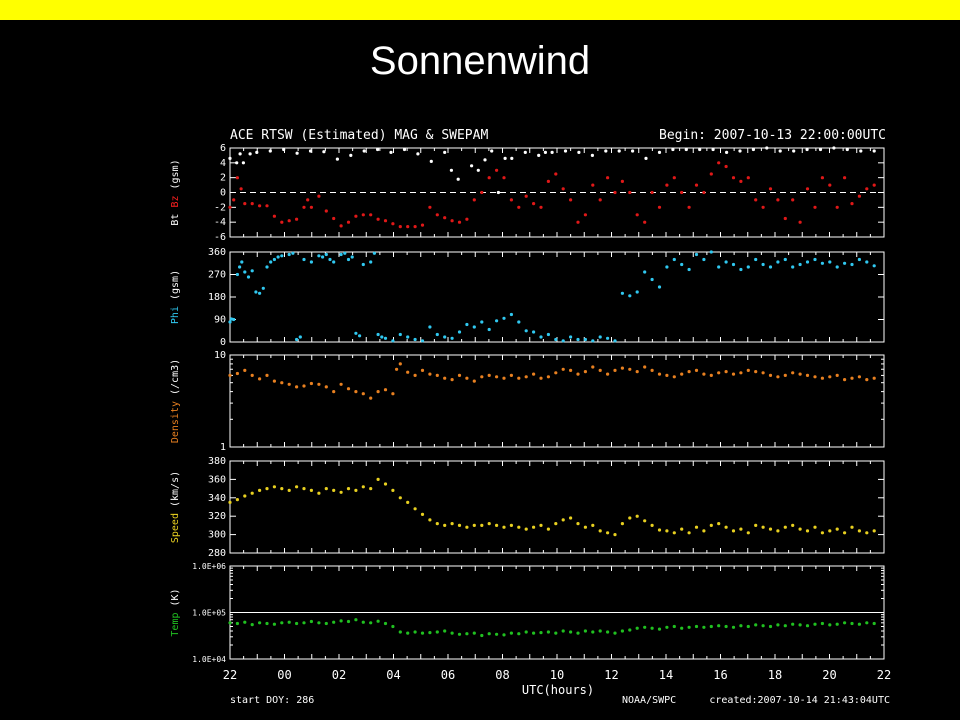  Describe the element at coordinates (527, 297) in the screenshot. I see `panel-phi: 360 270 180 90 0 Phi (gsm)` at that location.